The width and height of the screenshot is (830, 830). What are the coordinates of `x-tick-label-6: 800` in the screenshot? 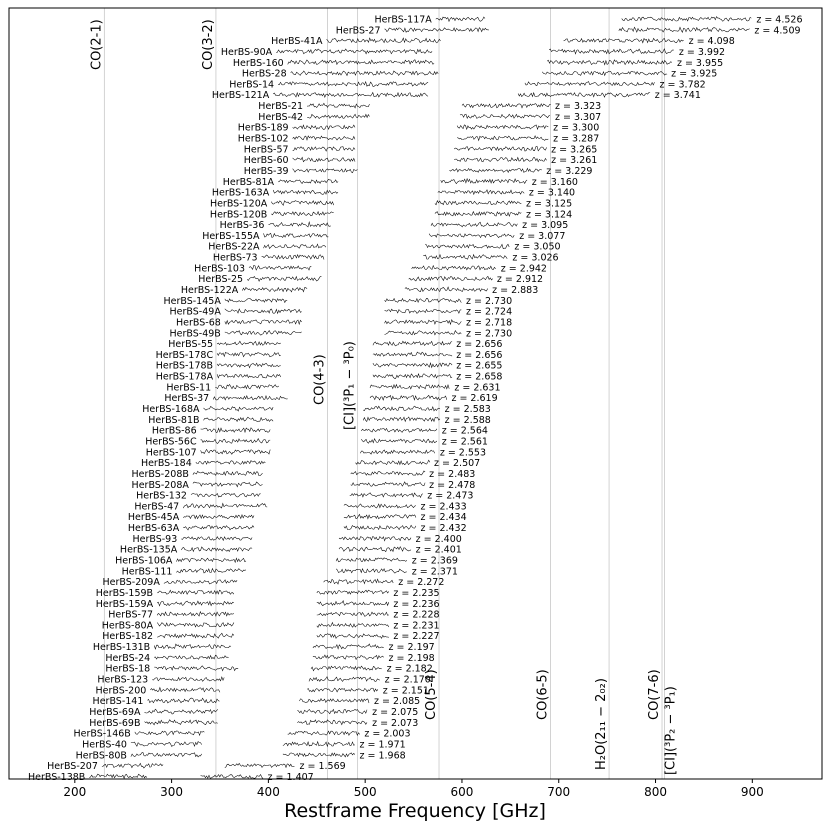 It's located at (655, 792).